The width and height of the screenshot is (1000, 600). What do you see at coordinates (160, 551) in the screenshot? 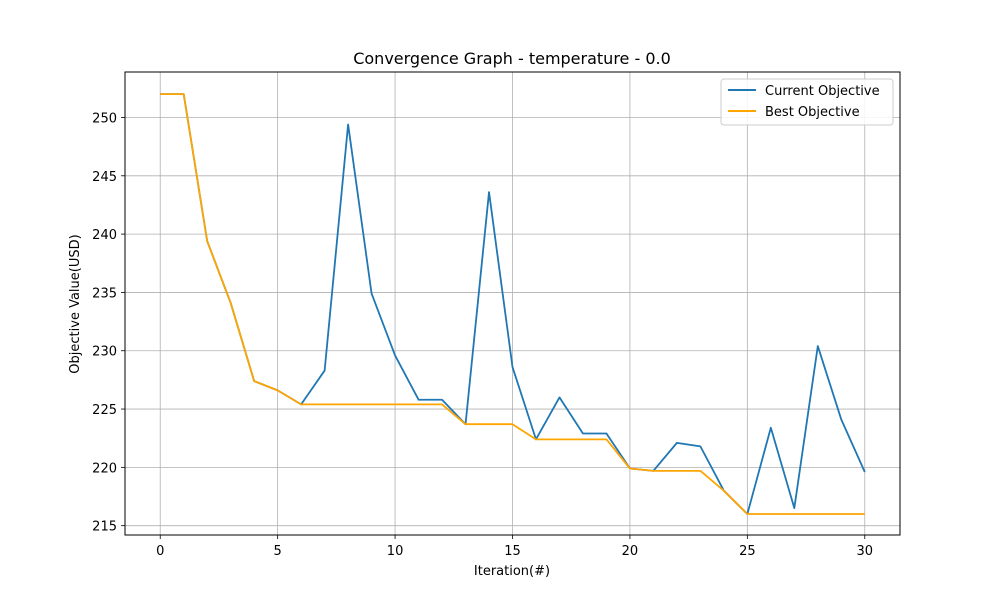
I see `x-tick-label: 0` at bounding box center [160, 551].